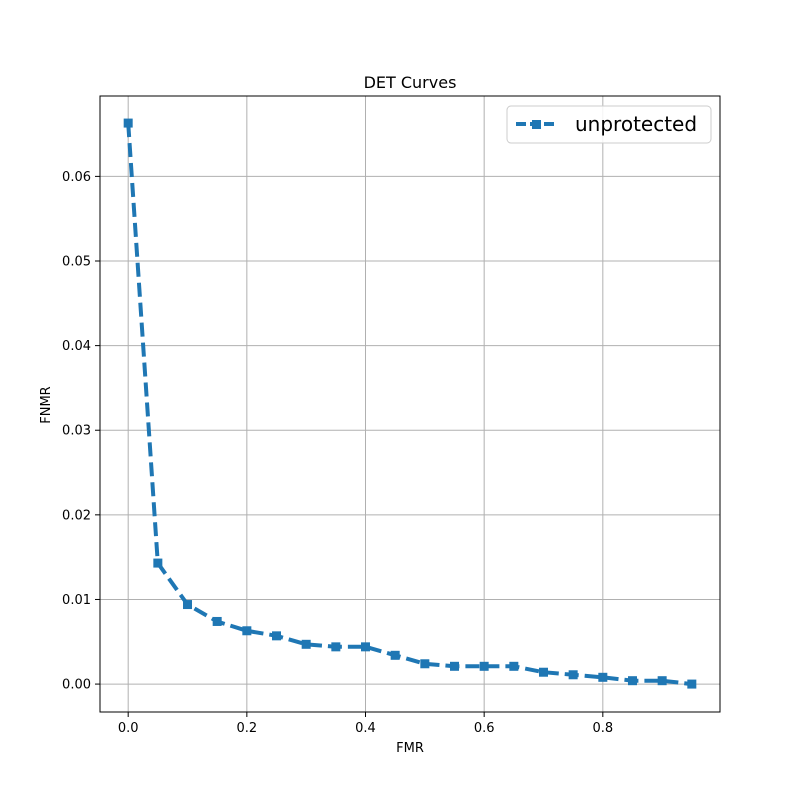 Image resolution: width=800 pixels, height=800 pixels. I want to click on legend-box, so click(609, 124).